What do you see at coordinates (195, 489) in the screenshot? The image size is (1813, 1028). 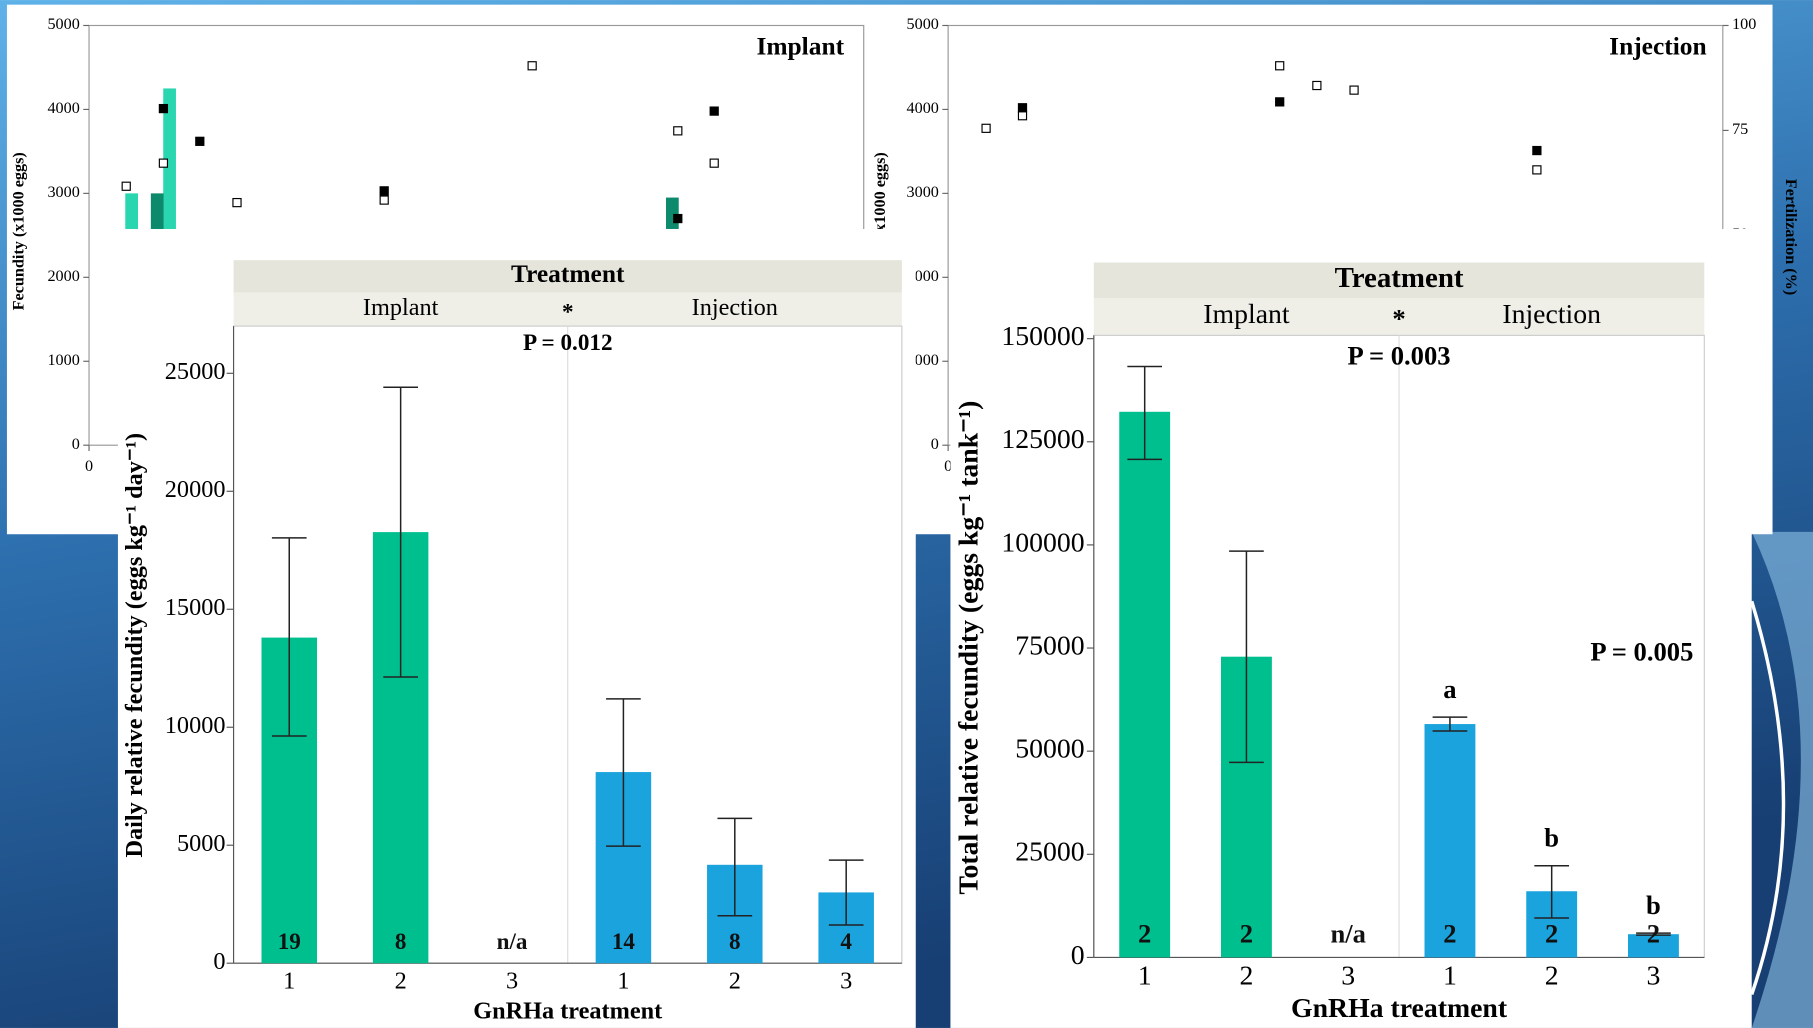 I see `y-tick-label: 20000` at bounding box center [195, 489].